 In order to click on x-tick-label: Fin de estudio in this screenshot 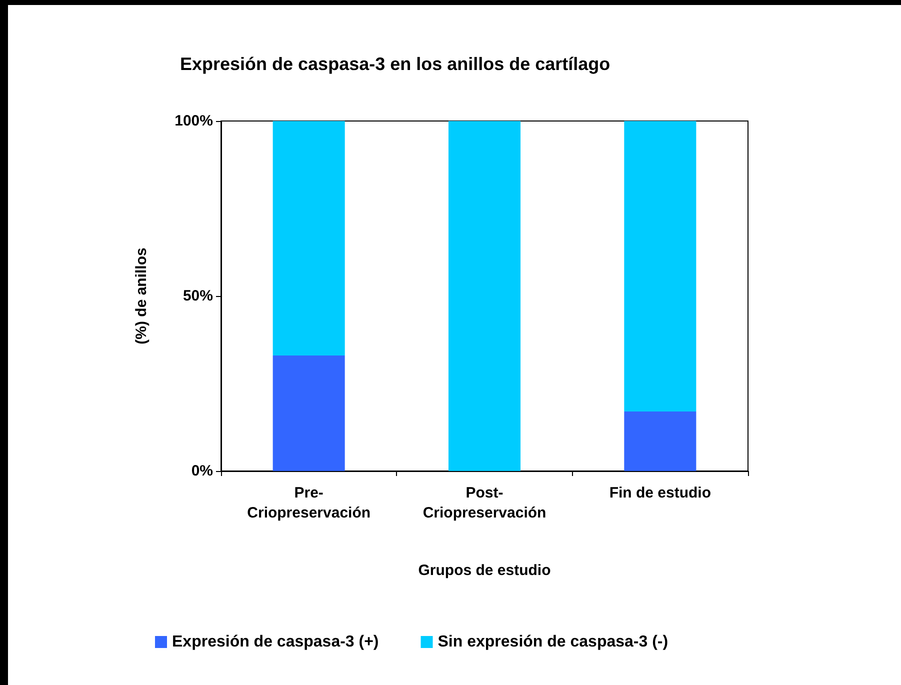, I will do `click(660, 493)`.